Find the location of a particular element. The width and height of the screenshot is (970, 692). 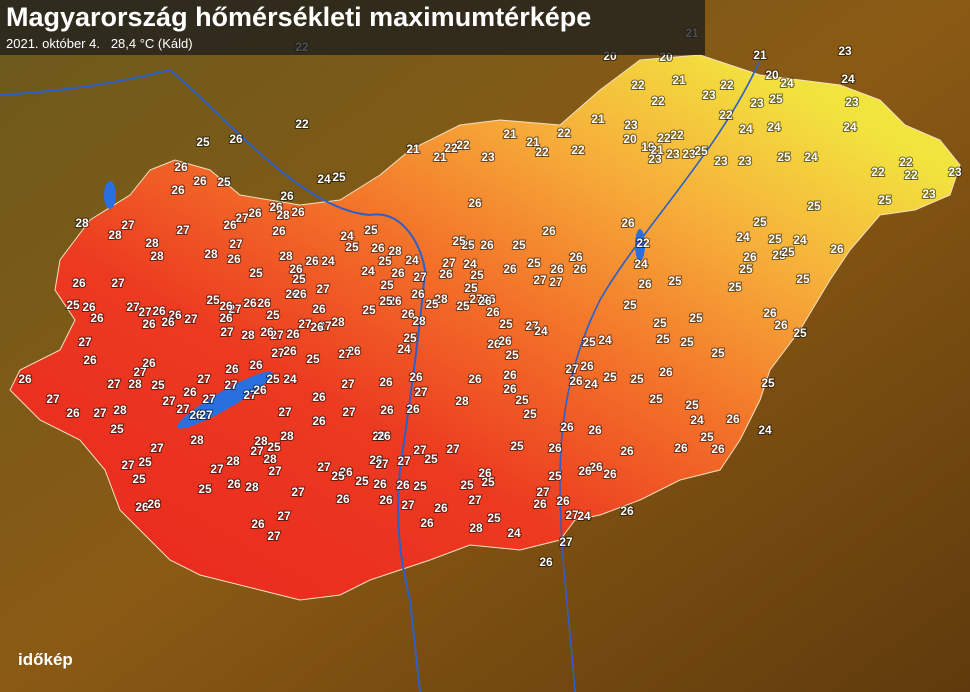

date: 2021. október 4. is located at coordinates (53, 43).